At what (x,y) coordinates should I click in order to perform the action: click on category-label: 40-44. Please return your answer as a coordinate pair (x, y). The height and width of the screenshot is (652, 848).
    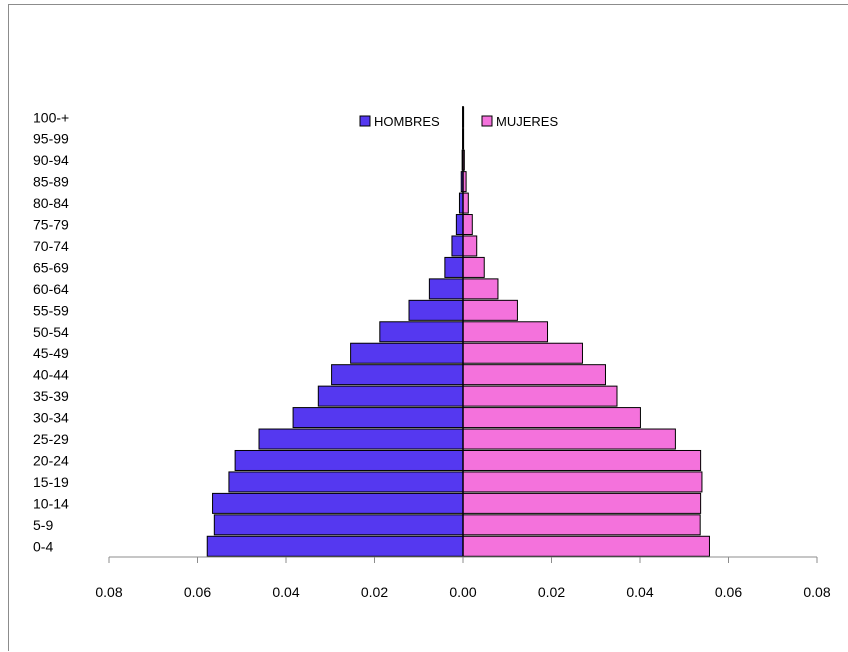
    Looking at the image, I should click on (51, 375).